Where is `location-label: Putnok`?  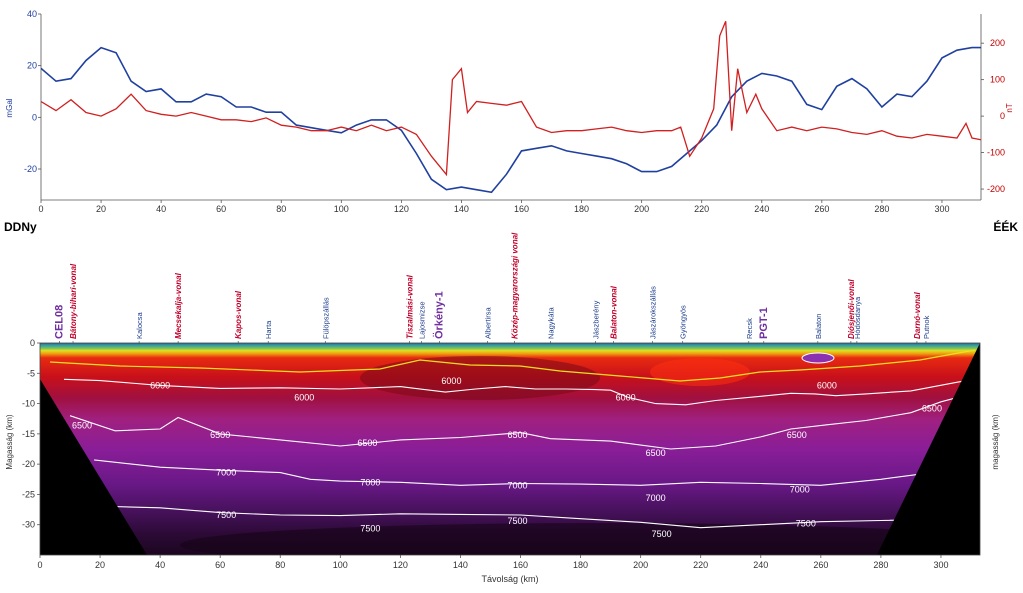
location-label: Putnok is located at coordinates (926, 327).